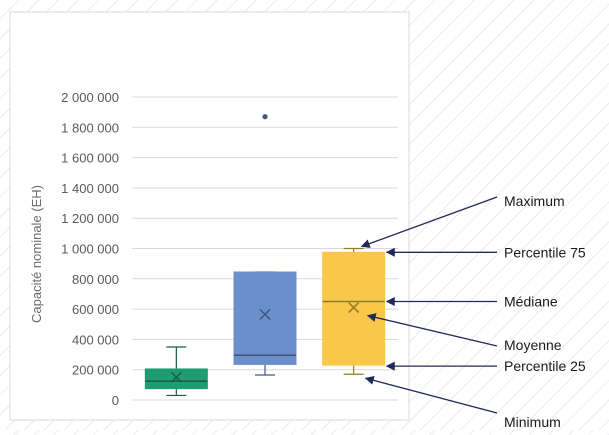 This screenshot has width=609, height=435. Describe the element at coordinates (90, 188) in the screenshot. I see `y-tick-label: 1 400 000` at that location.